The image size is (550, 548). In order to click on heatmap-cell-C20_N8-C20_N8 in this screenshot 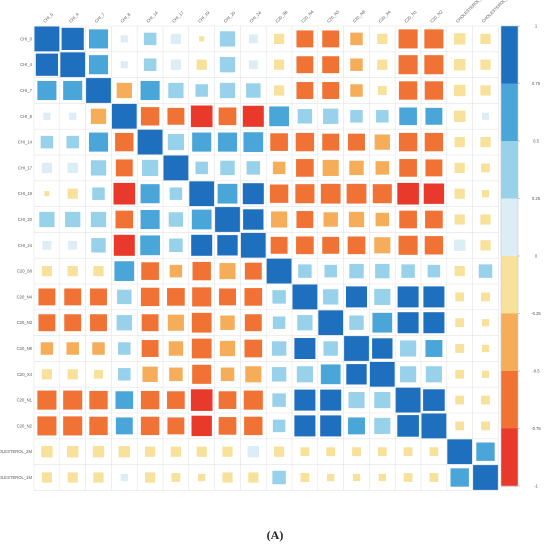, I will do `click(356, 348)`.